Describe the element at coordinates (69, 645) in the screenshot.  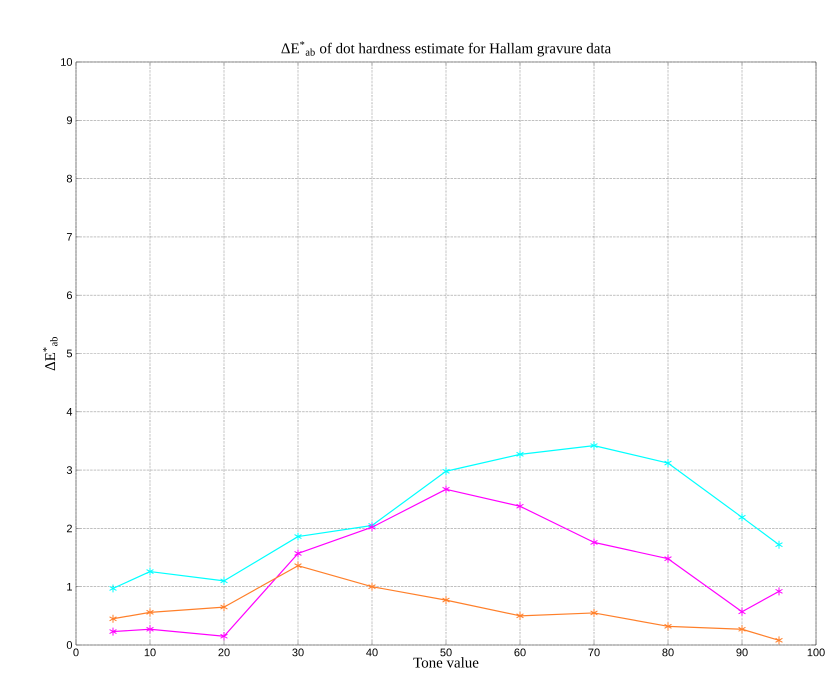
I see `y-tick-label: 0` at that location.